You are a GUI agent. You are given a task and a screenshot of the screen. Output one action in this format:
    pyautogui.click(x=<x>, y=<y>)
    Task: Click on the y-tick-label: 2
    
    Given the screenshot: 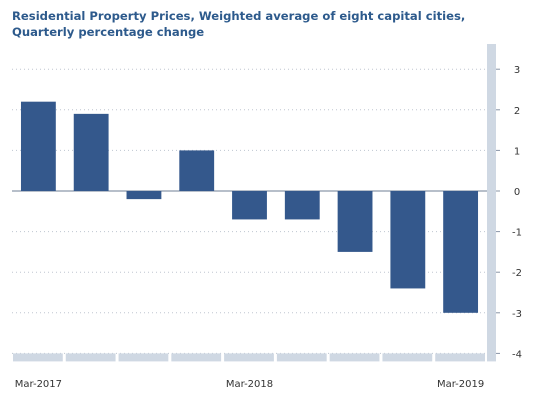 What is the action you would take?
    pyautogui.click(x=517, y=111)
    